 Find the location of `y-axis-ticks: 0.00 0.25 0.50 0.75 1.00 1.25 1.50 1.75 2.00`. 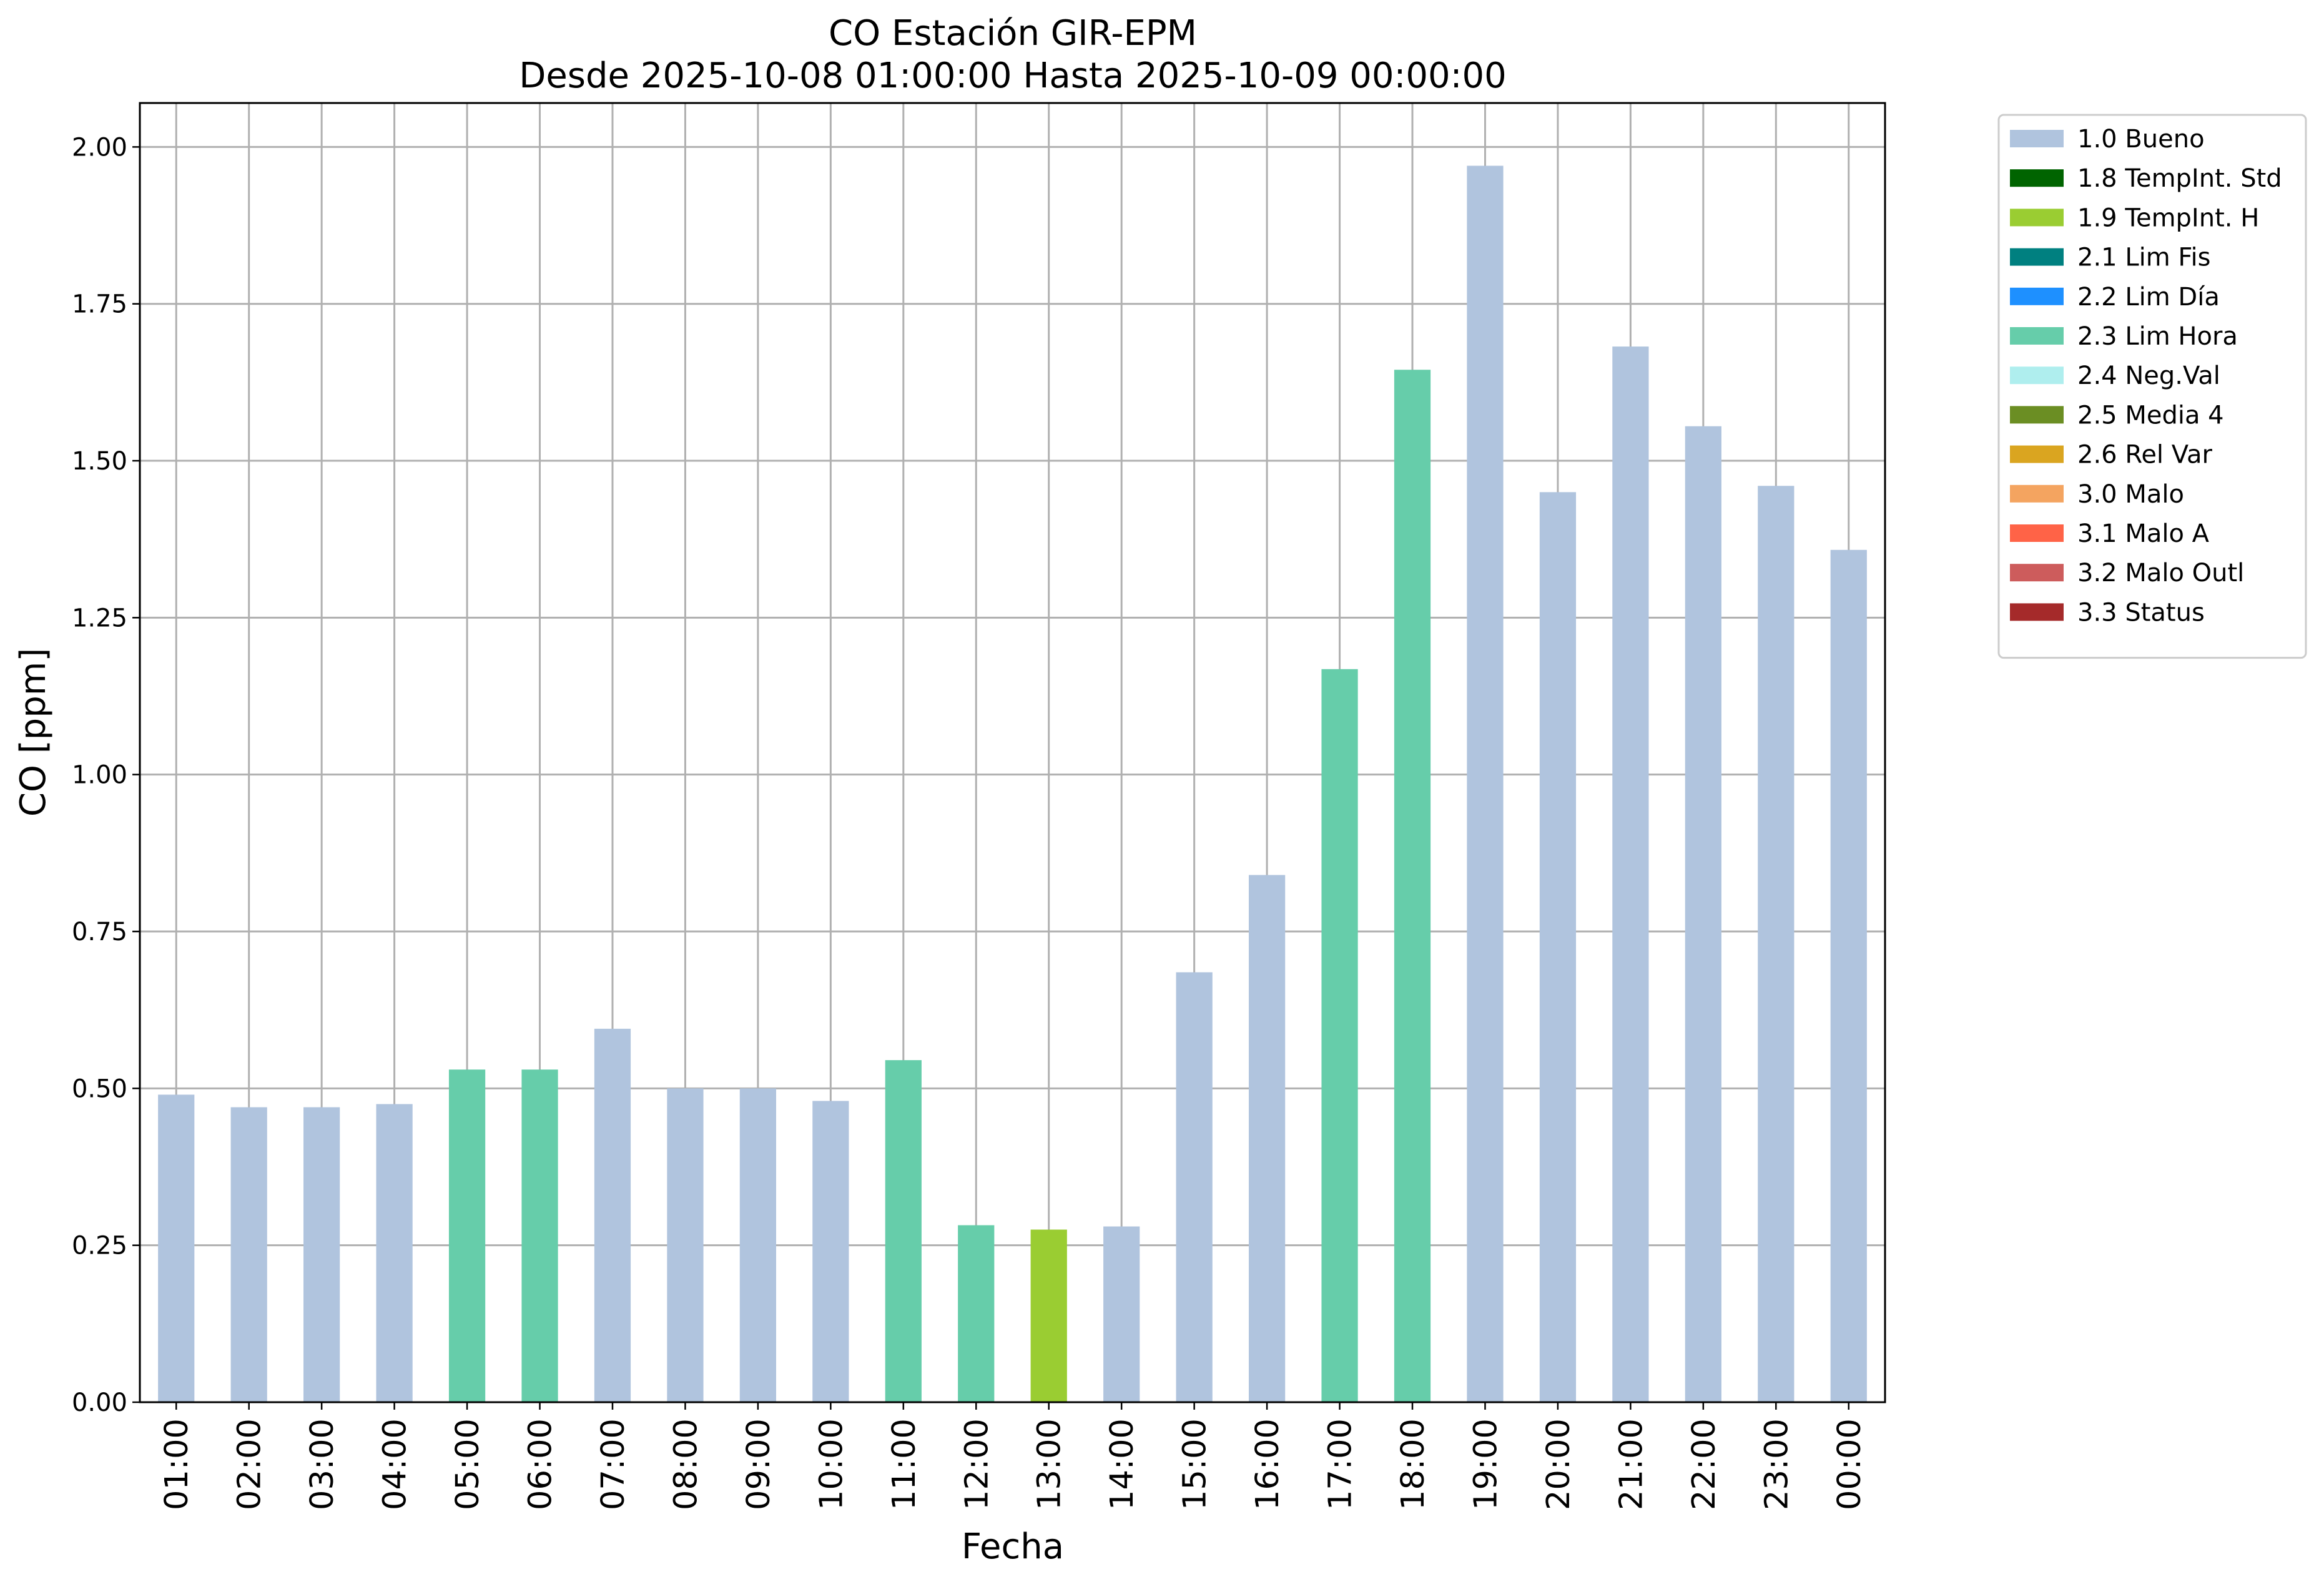

y-axis-ticks: 0.00 0.25 0.50 0.75 1.00 1.25 1.50 1.75 2.00 is located at coordinates (106, 775).